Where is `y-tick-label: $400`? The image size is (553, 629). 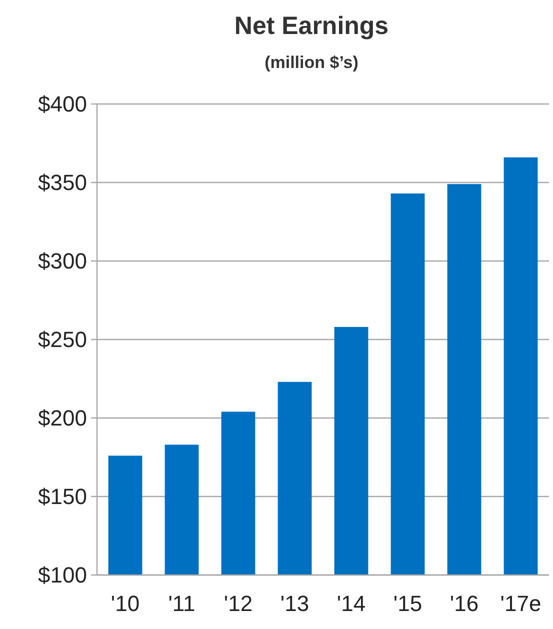 y-tick-label: $400 is located at coordinates (62, 104).